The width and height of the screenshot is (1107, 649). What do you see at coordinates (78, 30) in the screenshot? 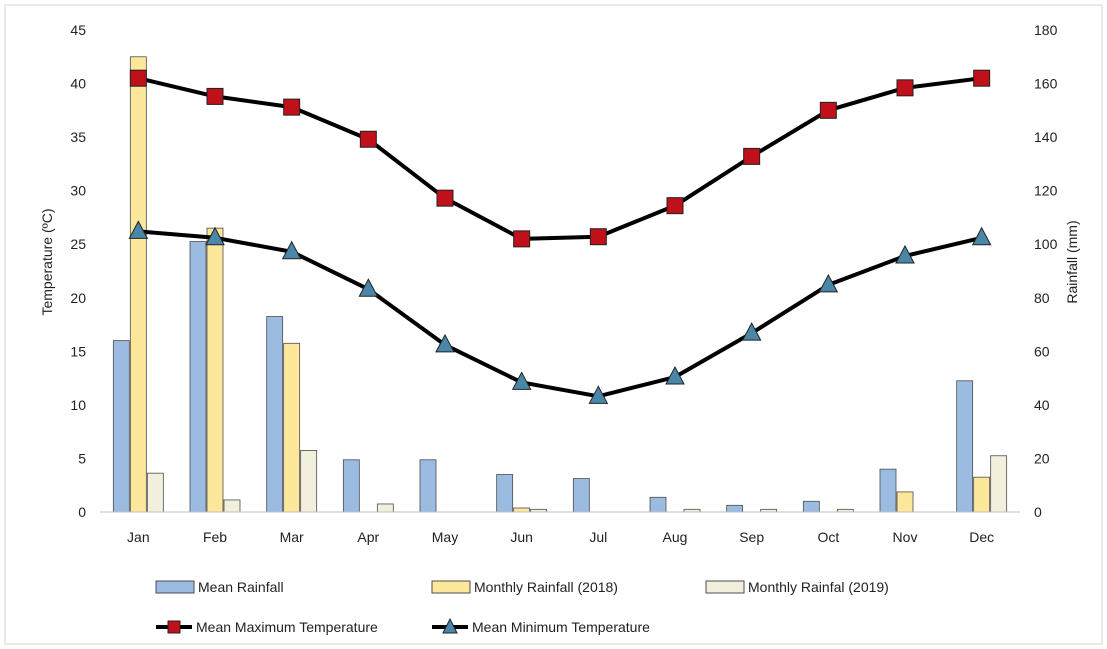
I see `left-tick-label: 45` at bounding box center [78, 30].